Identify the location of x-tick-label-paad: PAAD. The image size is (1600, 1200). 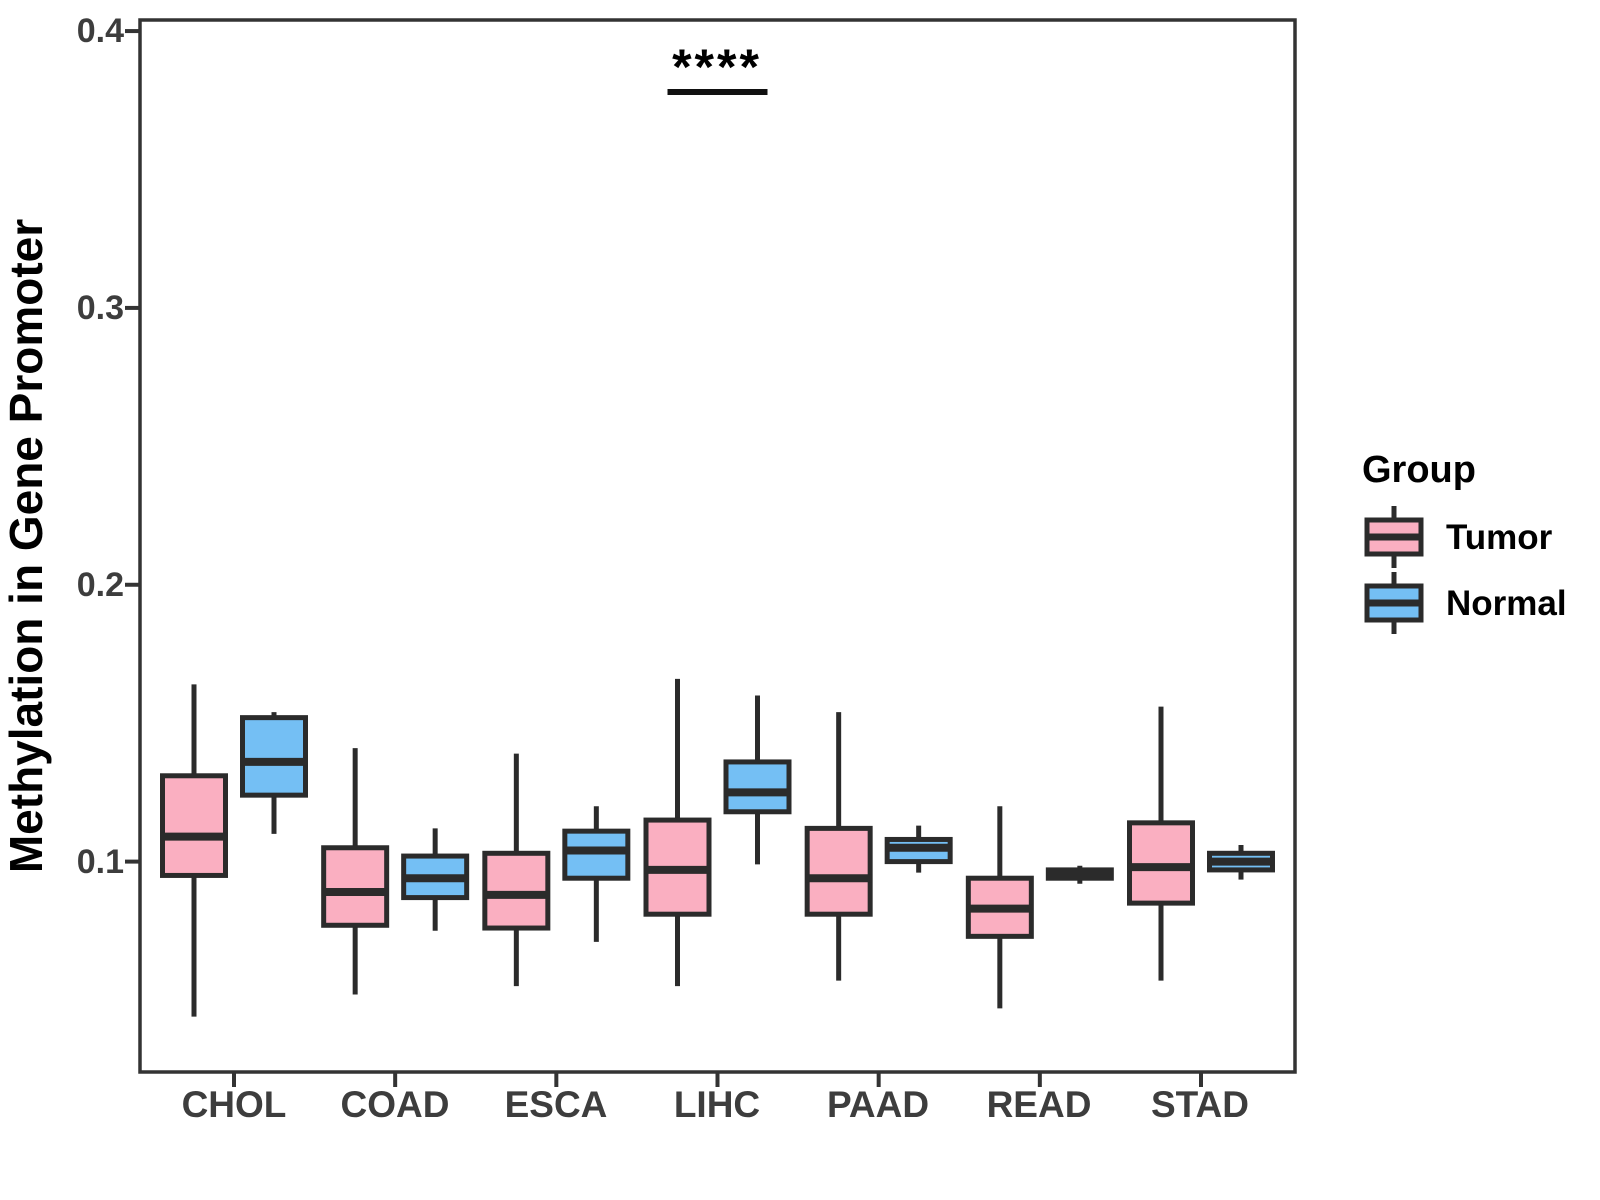
(878, 1104).